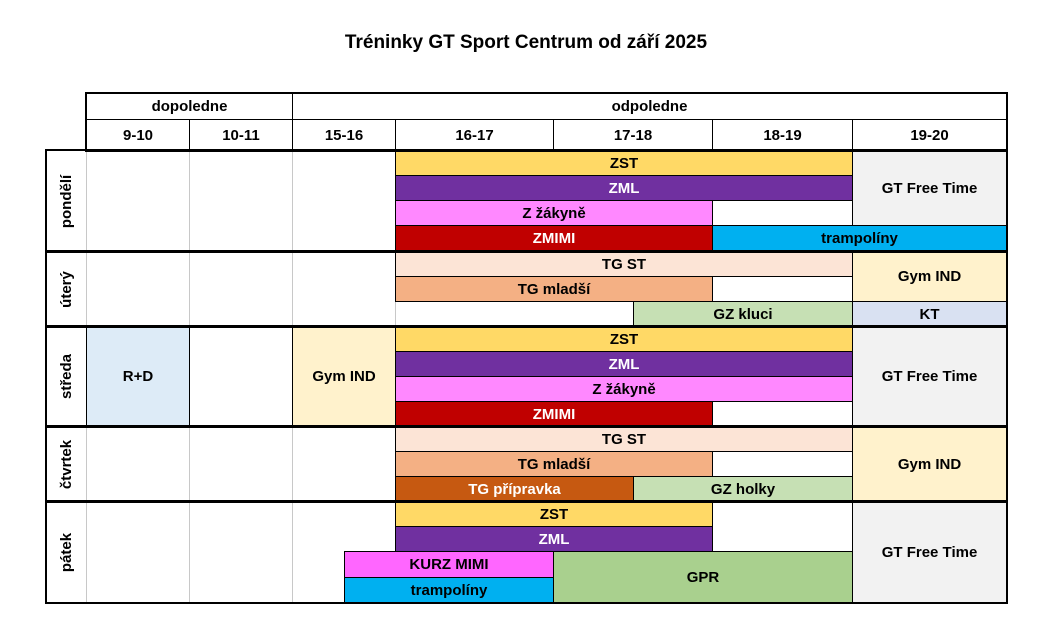 The width and height of the screenshot is (1062, 637). What do you see at coordinates (514, 489) in the screenshot?
I see `session-tg-pripravka: TG přípravka` at bounding box center [514, 489].